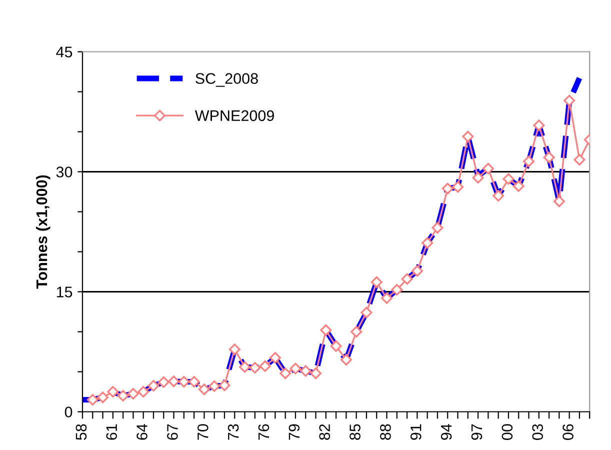 The image size is (611, 450). Describe the element at coordinates (416, 432) in the screenshot. I see `x-tick-label: 91` at that location.